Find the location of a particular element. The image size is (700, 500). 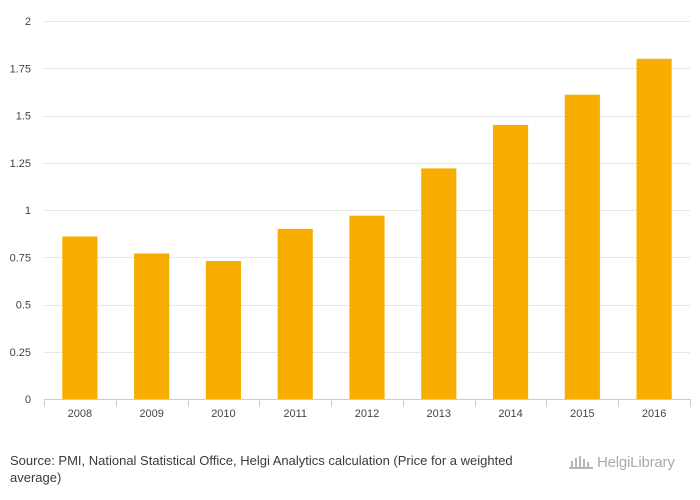

bar-2015 is located at coordinates (582, 247).